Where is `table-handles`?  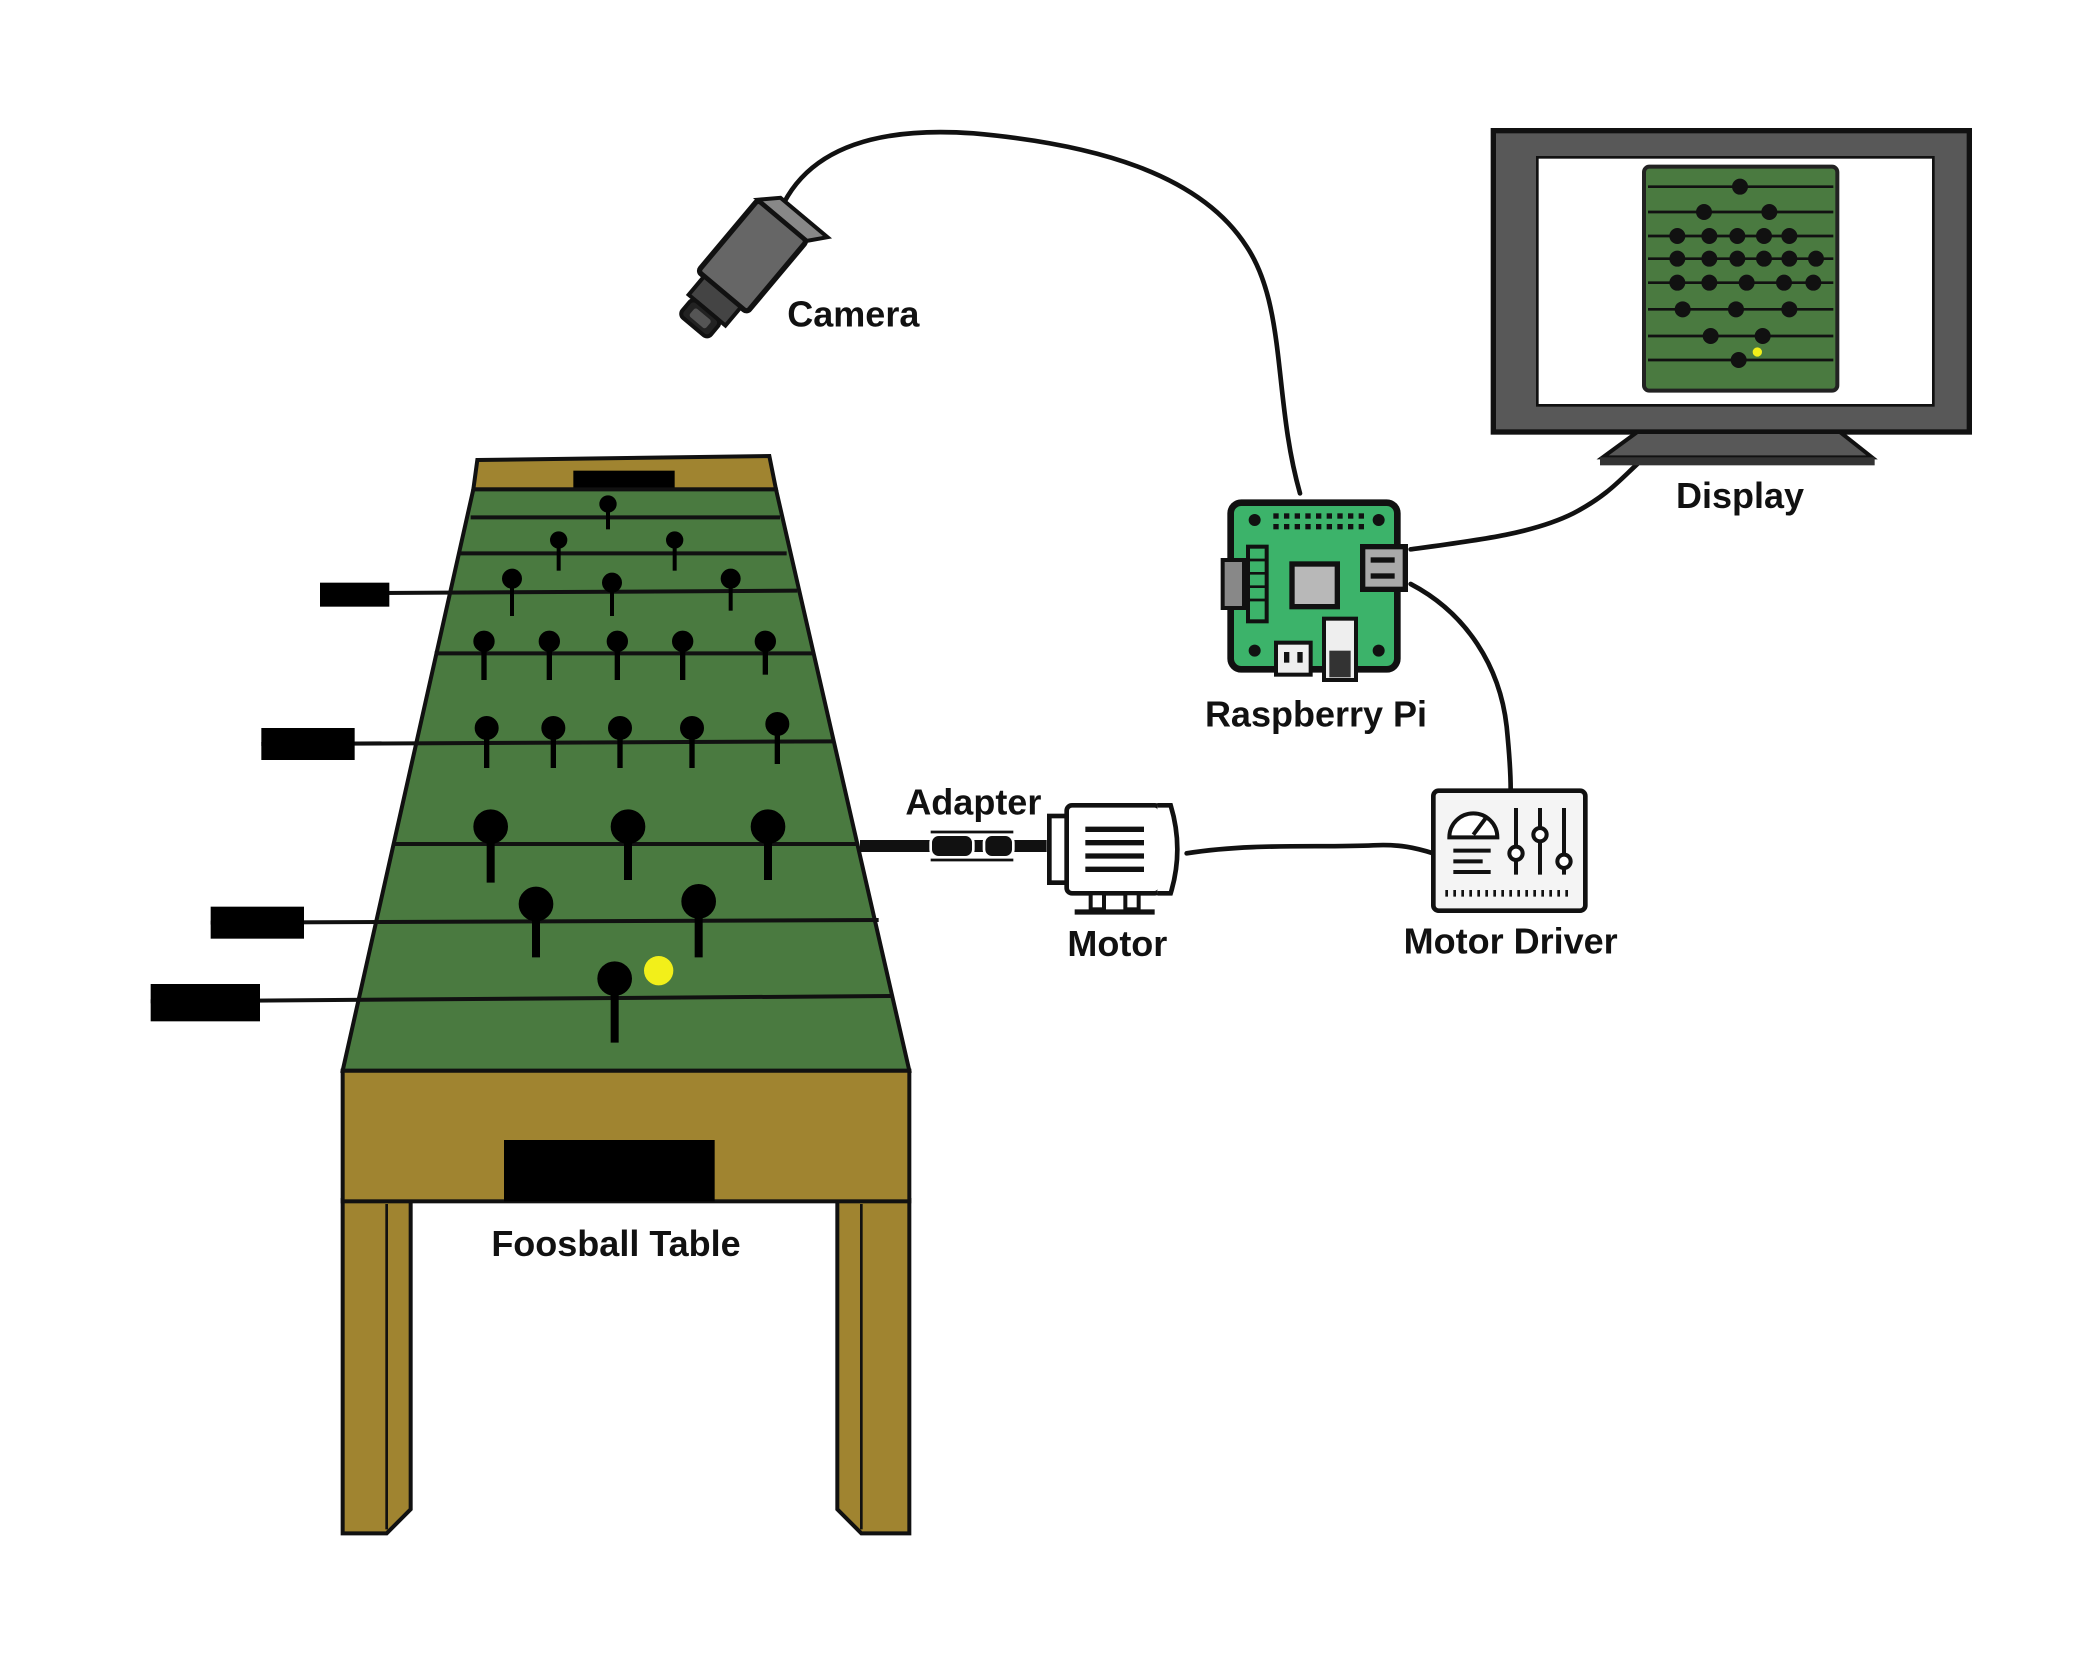
table-handles is located at coordinates (270, 802).